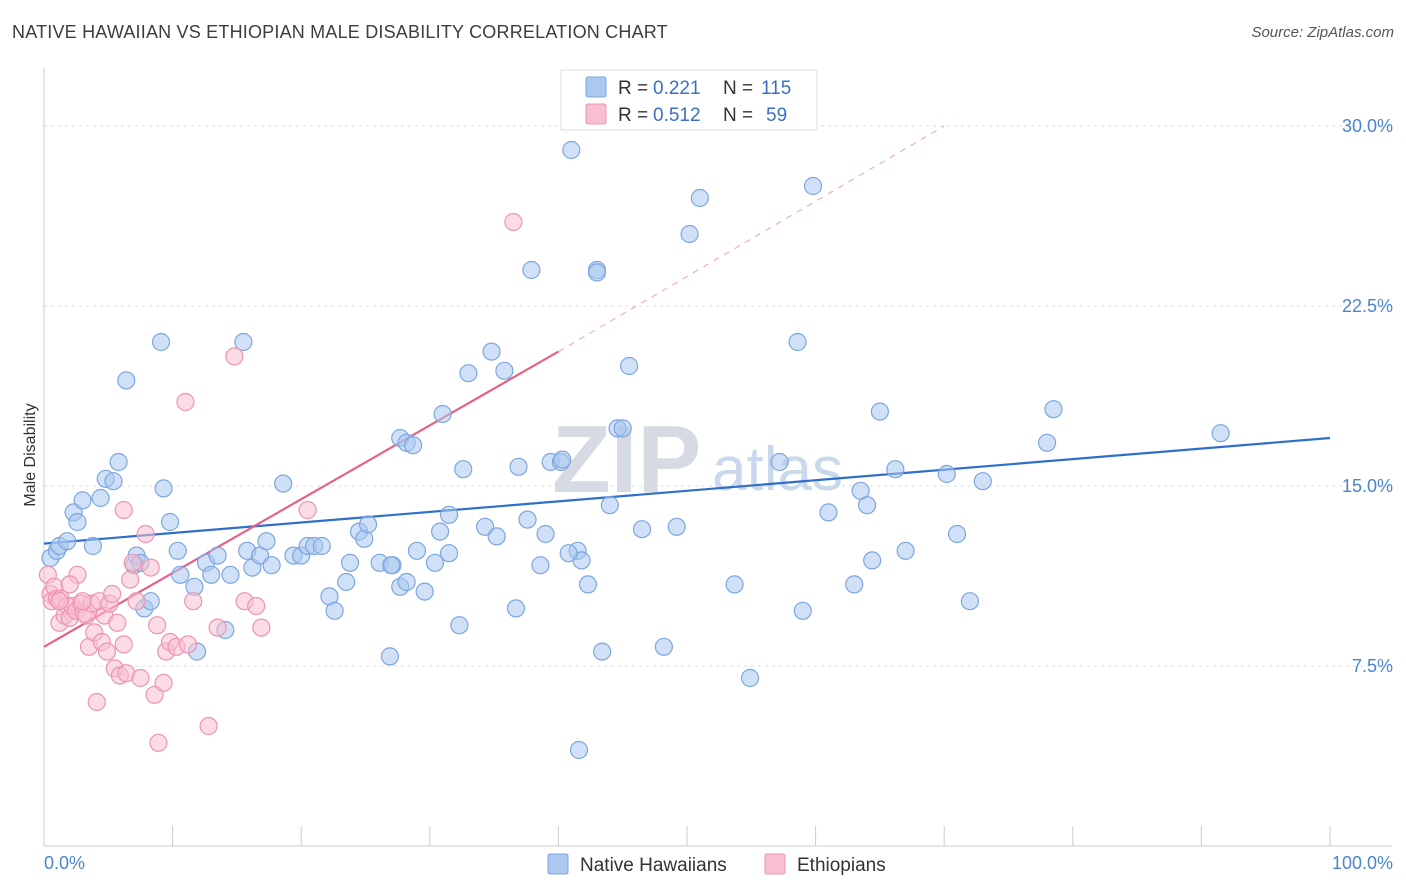  What do you see at coordinates (776, 115) in the screenshot?
I see `legend-n-value: 59` at bounding box center [776, 115].